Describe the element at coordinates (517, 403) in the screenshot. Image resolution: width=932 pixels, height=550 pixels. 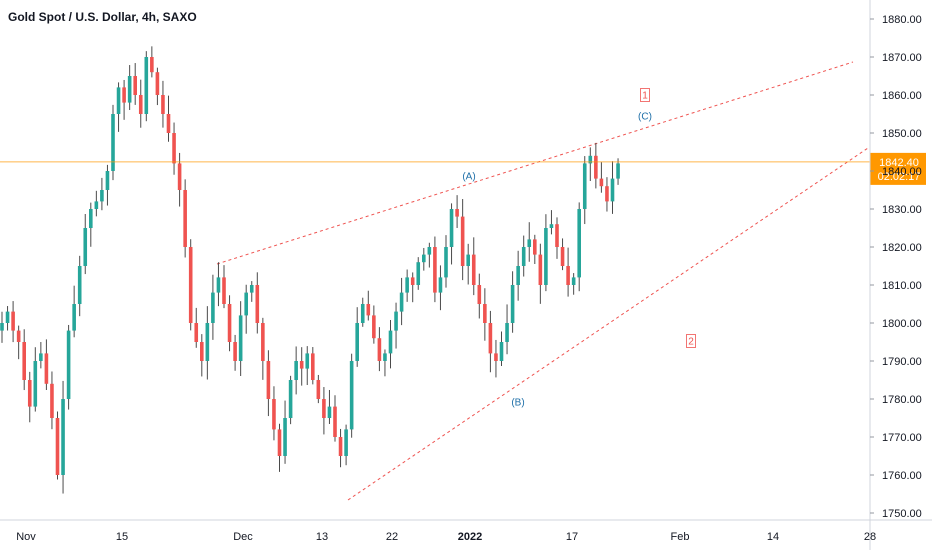
I see `wave-label: (B)` at that location.